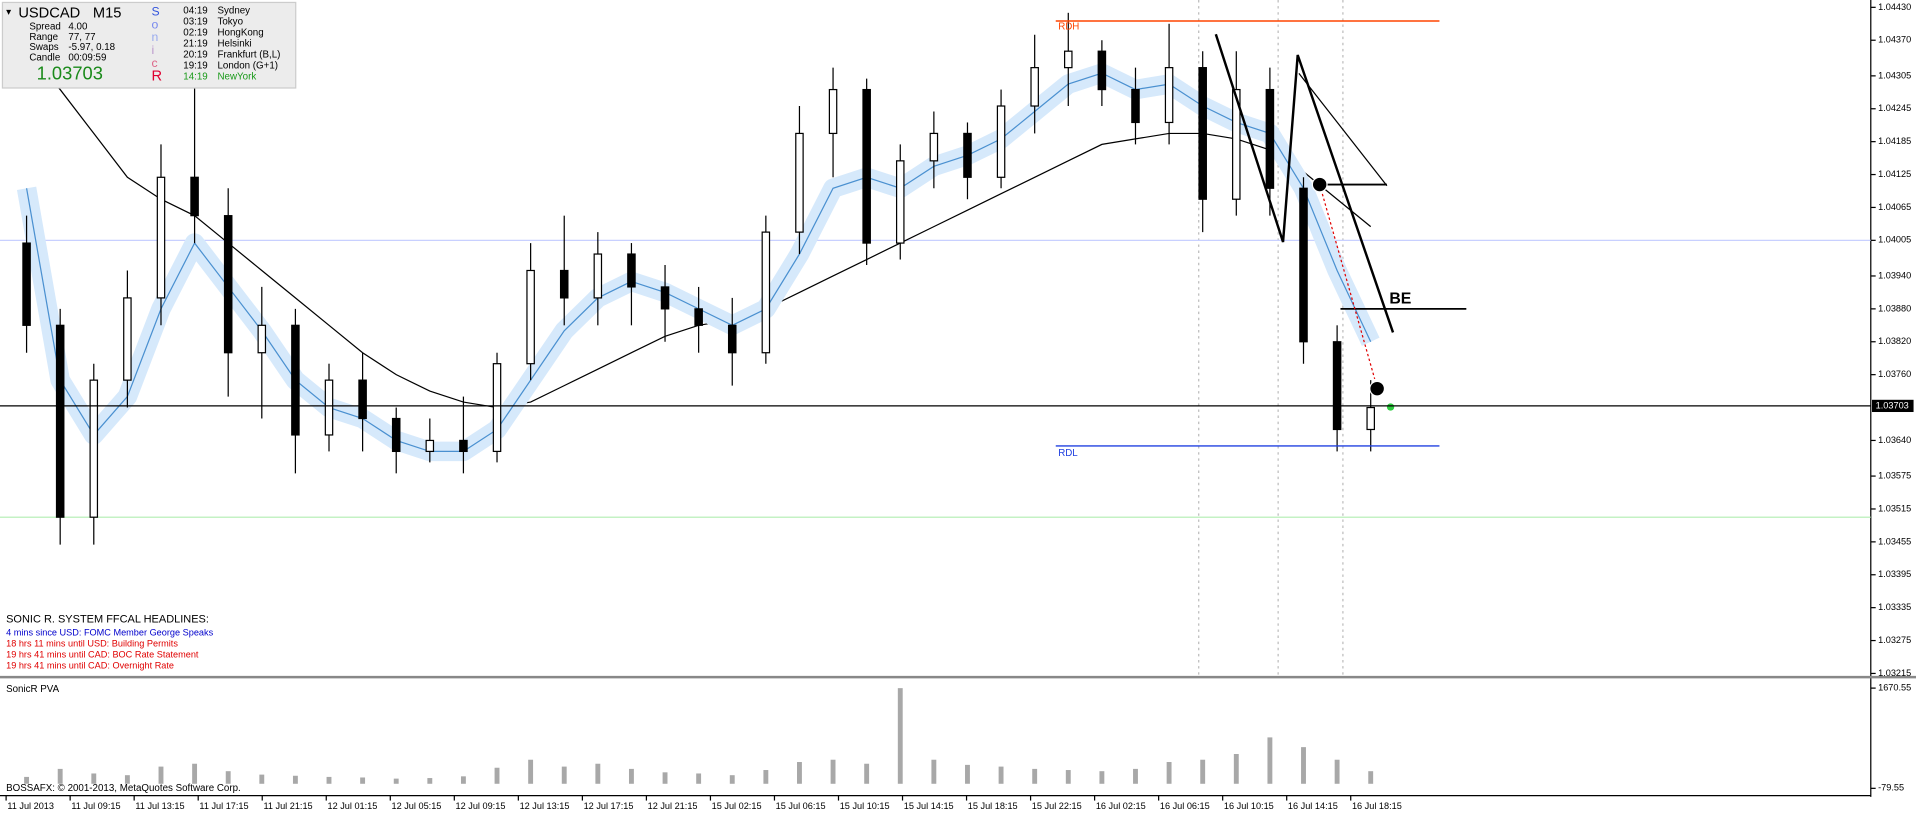 The image size is (1916, 814). Describe the element at coordinates (90, 666) in the screenshot. I see `headline: 19 hrs 41 mins until CAD: Overnight Rate` at that location.